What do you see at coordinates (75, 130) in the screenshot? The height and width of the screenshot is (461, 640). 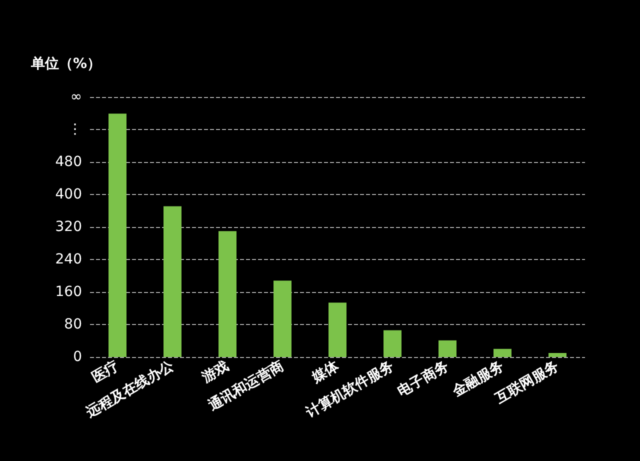 I see `y-tick-label: ⋮` at bounding box center [75, 130].